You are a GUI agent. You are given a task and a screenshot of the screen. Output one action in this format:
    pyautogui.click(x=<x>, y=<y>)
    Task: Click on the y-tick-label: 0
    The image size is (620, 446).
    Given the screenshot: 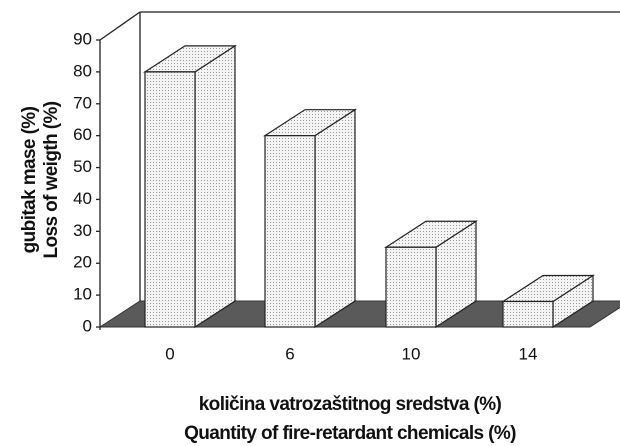 What is the action you would take?
    pyautogui.click(x=87, y=325)
    